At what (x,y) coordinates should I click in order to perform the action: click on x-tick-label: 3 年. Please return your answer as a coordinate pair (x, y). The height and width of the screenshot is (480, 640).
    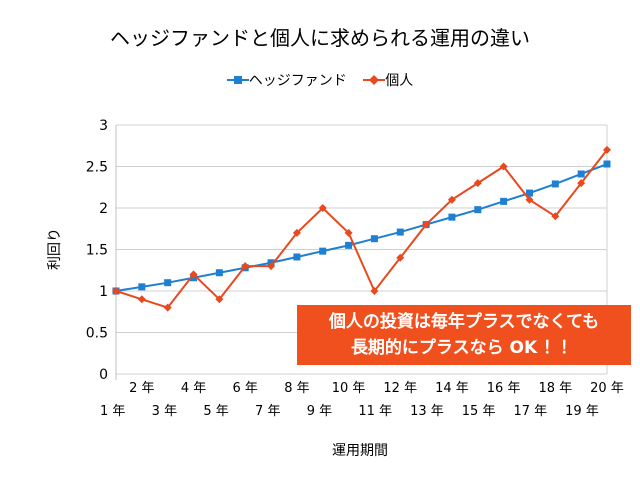
    Looking at the image, I should click on (164, 411).